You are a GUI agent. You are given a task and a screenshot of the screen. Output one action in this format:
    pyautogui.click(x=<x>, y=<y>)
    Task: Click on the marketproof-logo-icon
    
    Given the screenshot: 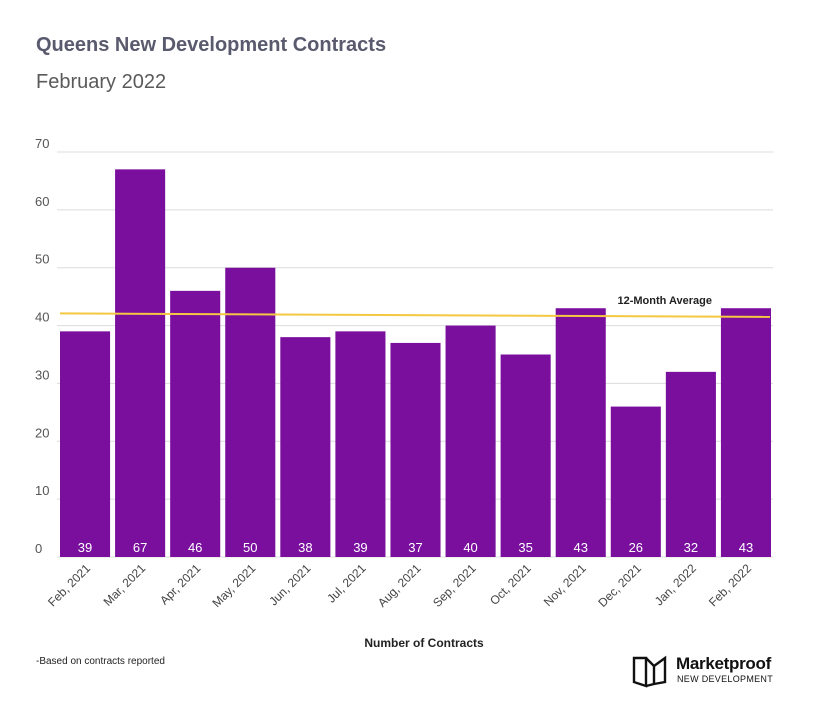 What is the action you would take?
    pyautogui.click(x=649, y=671)
    